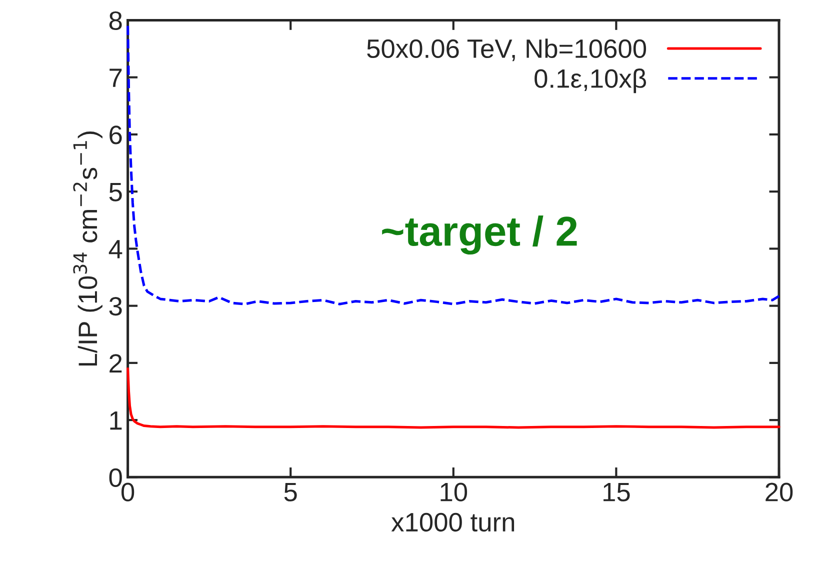 The width and height of the screenshot is (814, 577). Describe the element at coordinates (115, 249) in the screenshot. I see `y-tick-label: 4` at that location.